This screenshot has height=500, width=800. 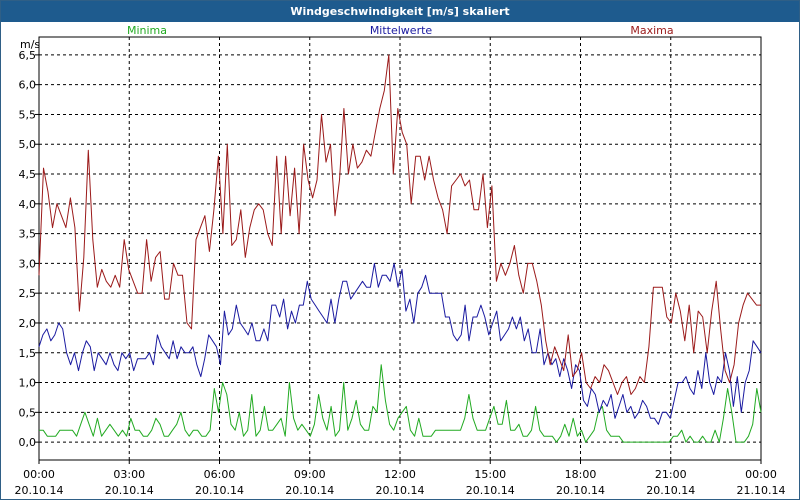 What do you see at coordinates (28, 85) in the screenshot?
I see `y-tick-label: 6,0` at bounding box center [28, 85].